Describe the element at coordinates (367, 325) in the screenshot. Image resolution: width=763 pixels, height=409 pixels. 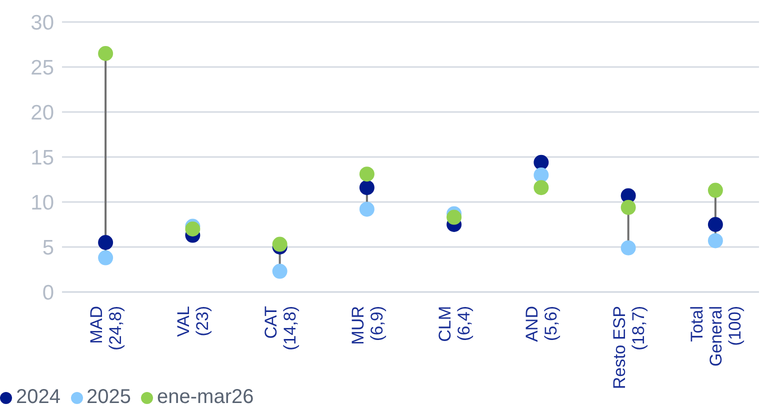
I see `x-tick-label: MUR (6,9)` at that location.